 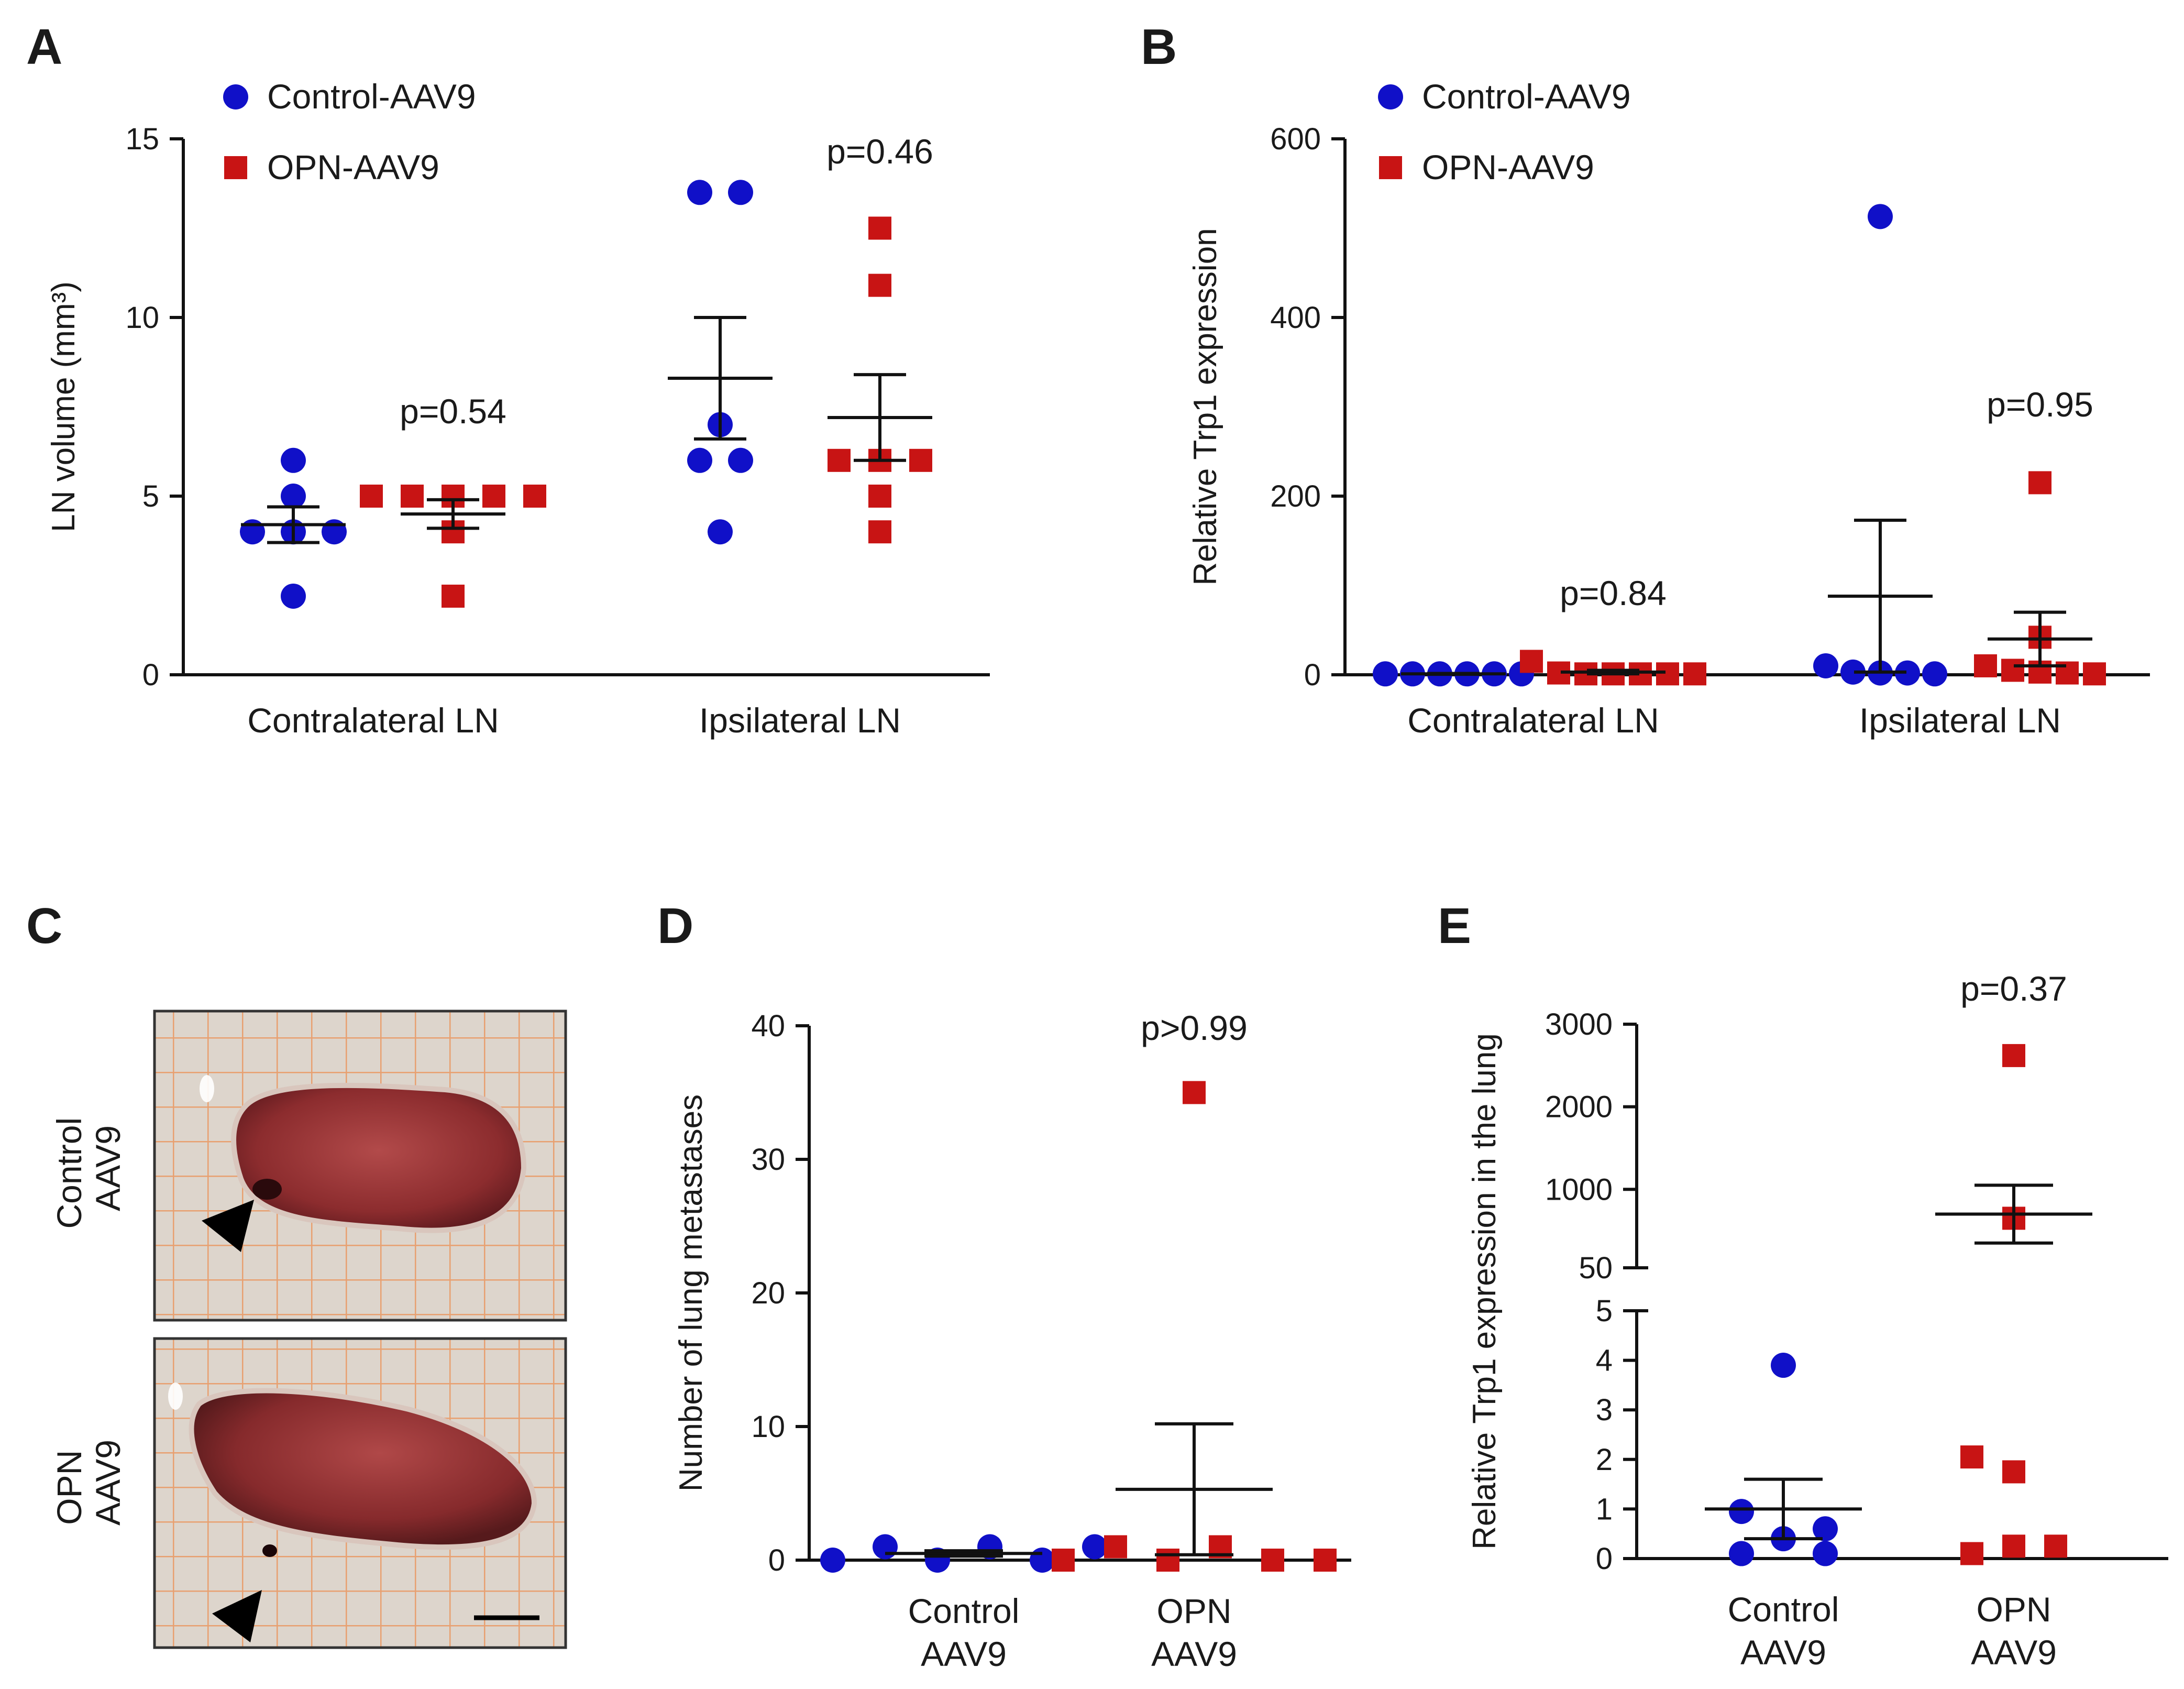 I want to click on y-tick-label: 1, so click(x=1605, y=1509).